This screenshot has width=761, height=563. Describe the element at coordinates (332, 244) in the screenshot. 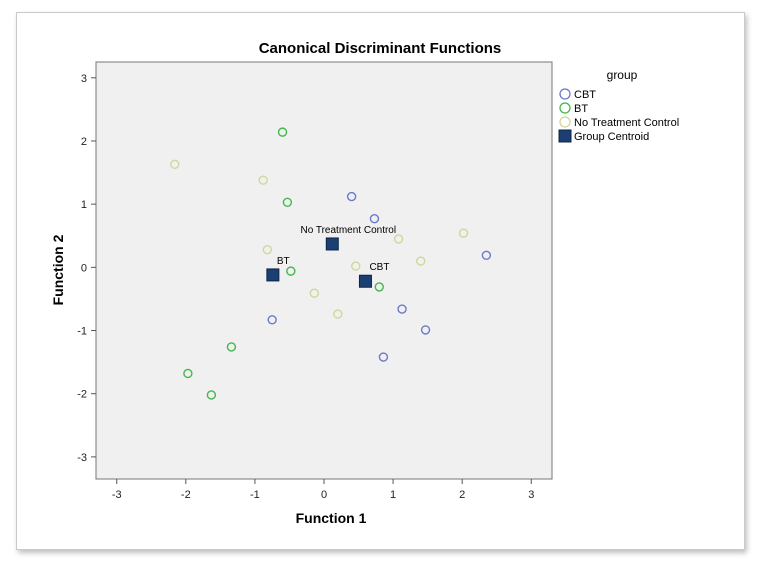

I see `centroid-no-treatment-control` at that location.